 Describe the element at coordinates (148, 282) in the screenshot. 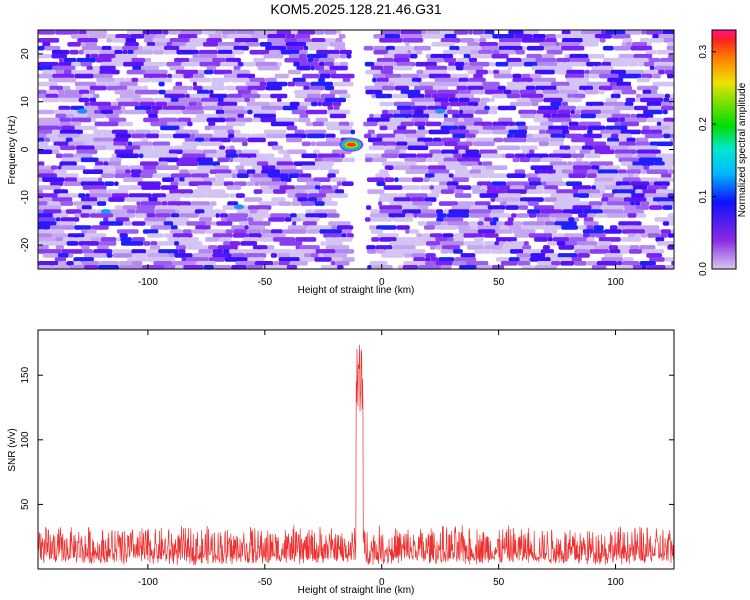

I see `x-tick-label: -100` at that location.